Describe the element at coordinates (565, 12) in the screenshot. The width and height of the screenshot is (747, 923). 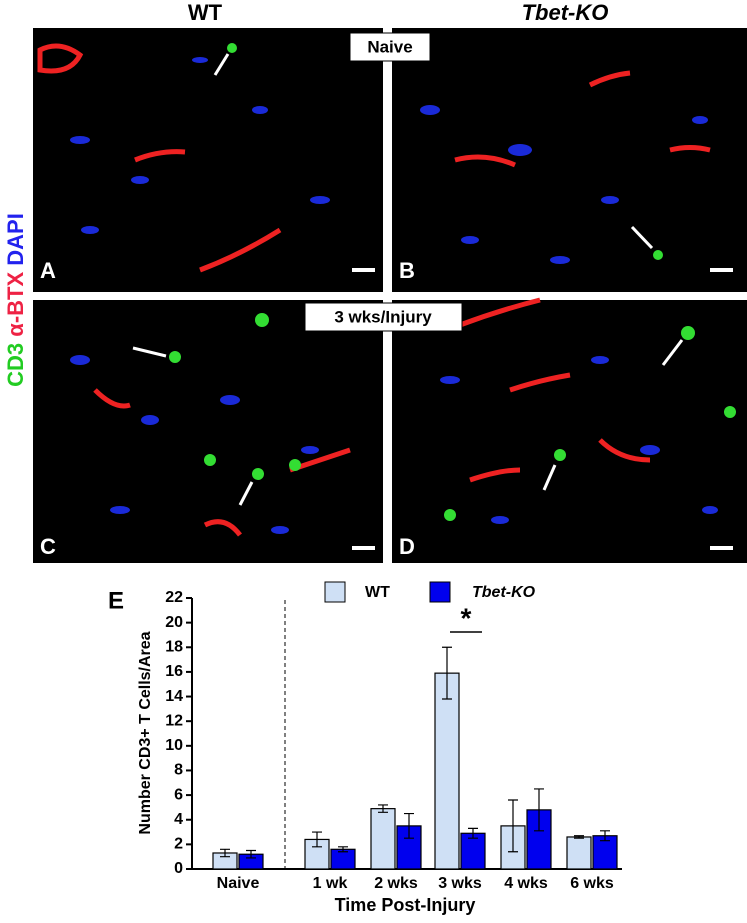
I see `header-ko: Tbet-KO` at that location.